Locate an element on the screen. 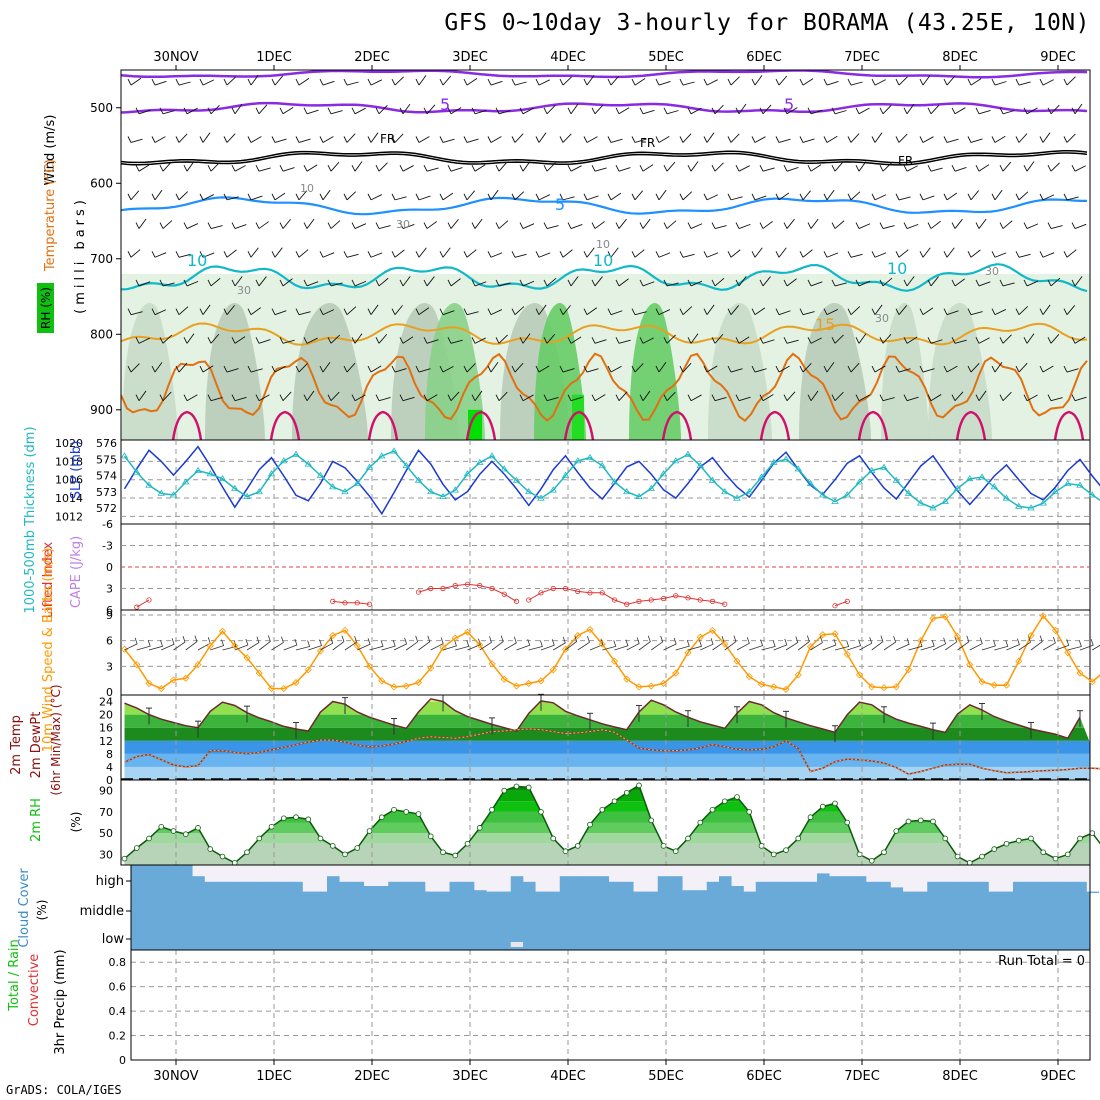 The image size is (1100, 1100). y-tick-label: 900 is located at coordinates (101, 410).